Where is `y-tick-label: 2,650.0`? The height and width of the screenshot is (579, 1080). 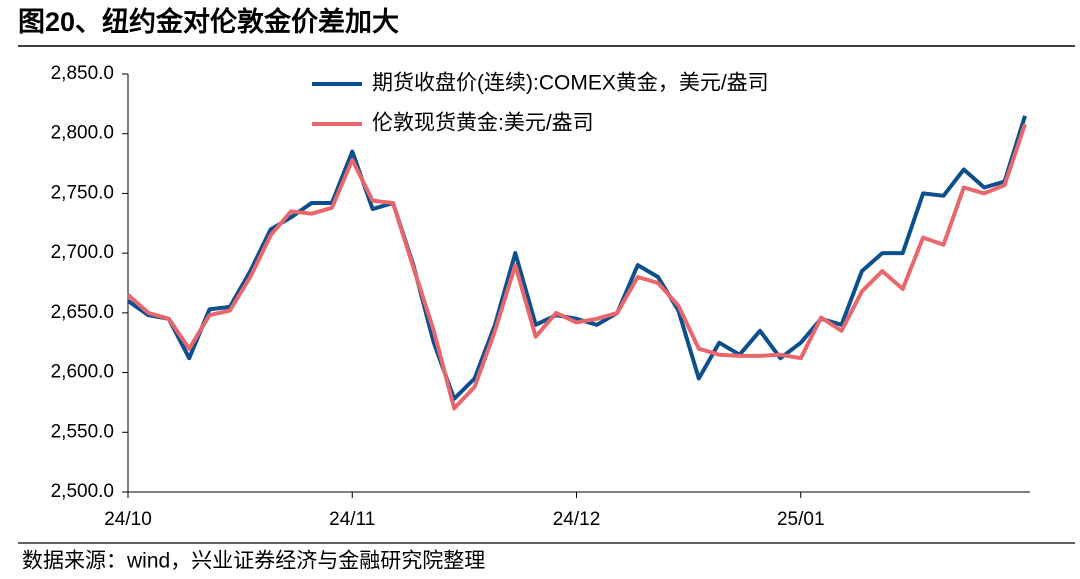
y-tick-label: 2,650.0 is located at coordinates (82, 312).